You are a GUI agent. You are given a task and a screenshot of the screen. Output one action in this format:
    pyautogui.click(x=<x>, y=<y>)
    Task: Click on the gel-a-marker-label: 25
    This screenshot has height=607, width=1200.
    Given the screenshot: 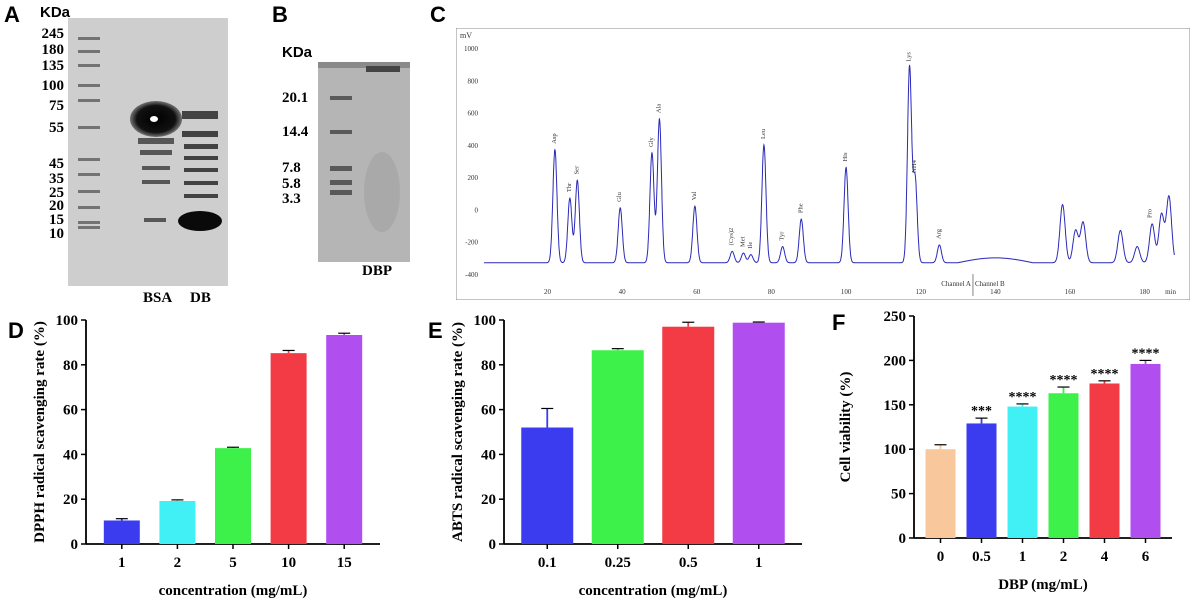 What is the action you would take?
    pyautogui.click(x=56, y=193)
    